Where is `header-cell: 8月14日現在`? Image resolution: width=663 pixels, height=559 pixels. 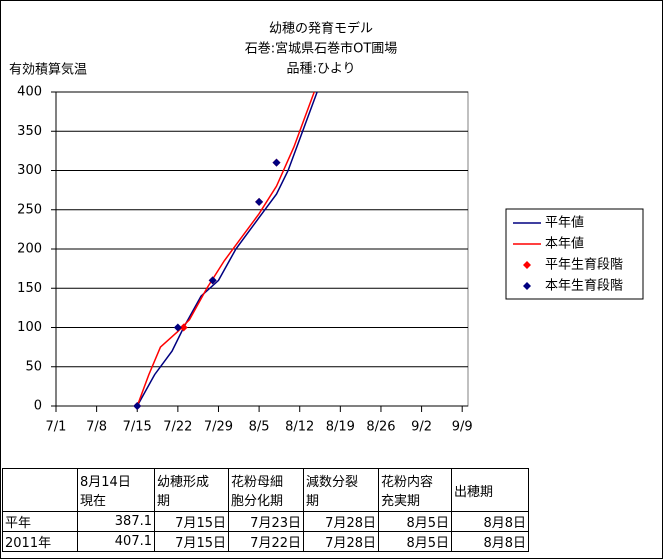 header-cell: 8月14日現在 is located at coordinates (116, 490).